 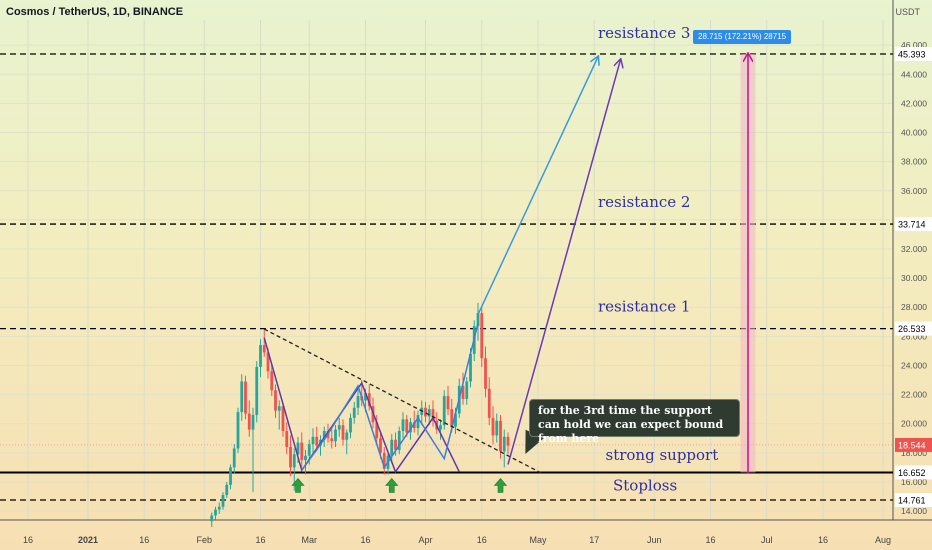 What do you see at coordinates (662, 455) in the screenshot?
I see `level-label-strong-support: strong support` at bounding box center [662, 455].